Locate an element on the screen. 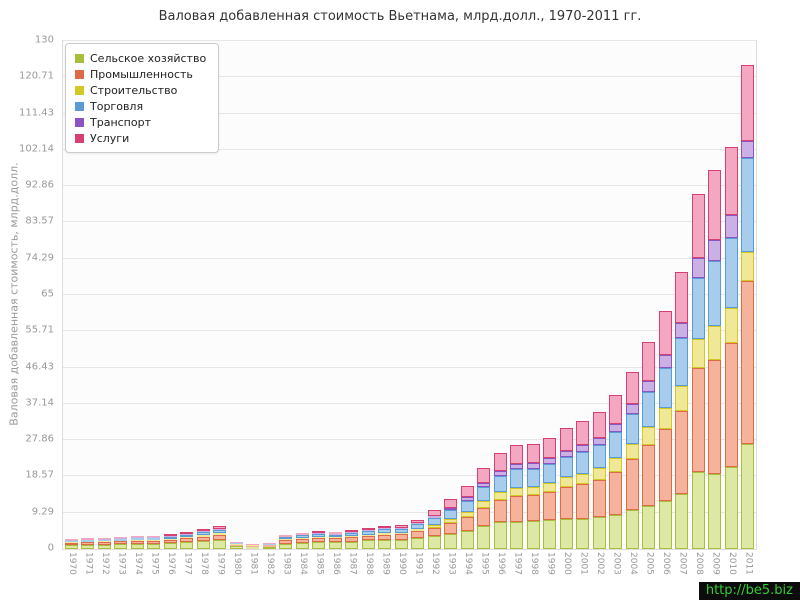  bar-column-2011: 2011 is located at coordinates (748, 308).